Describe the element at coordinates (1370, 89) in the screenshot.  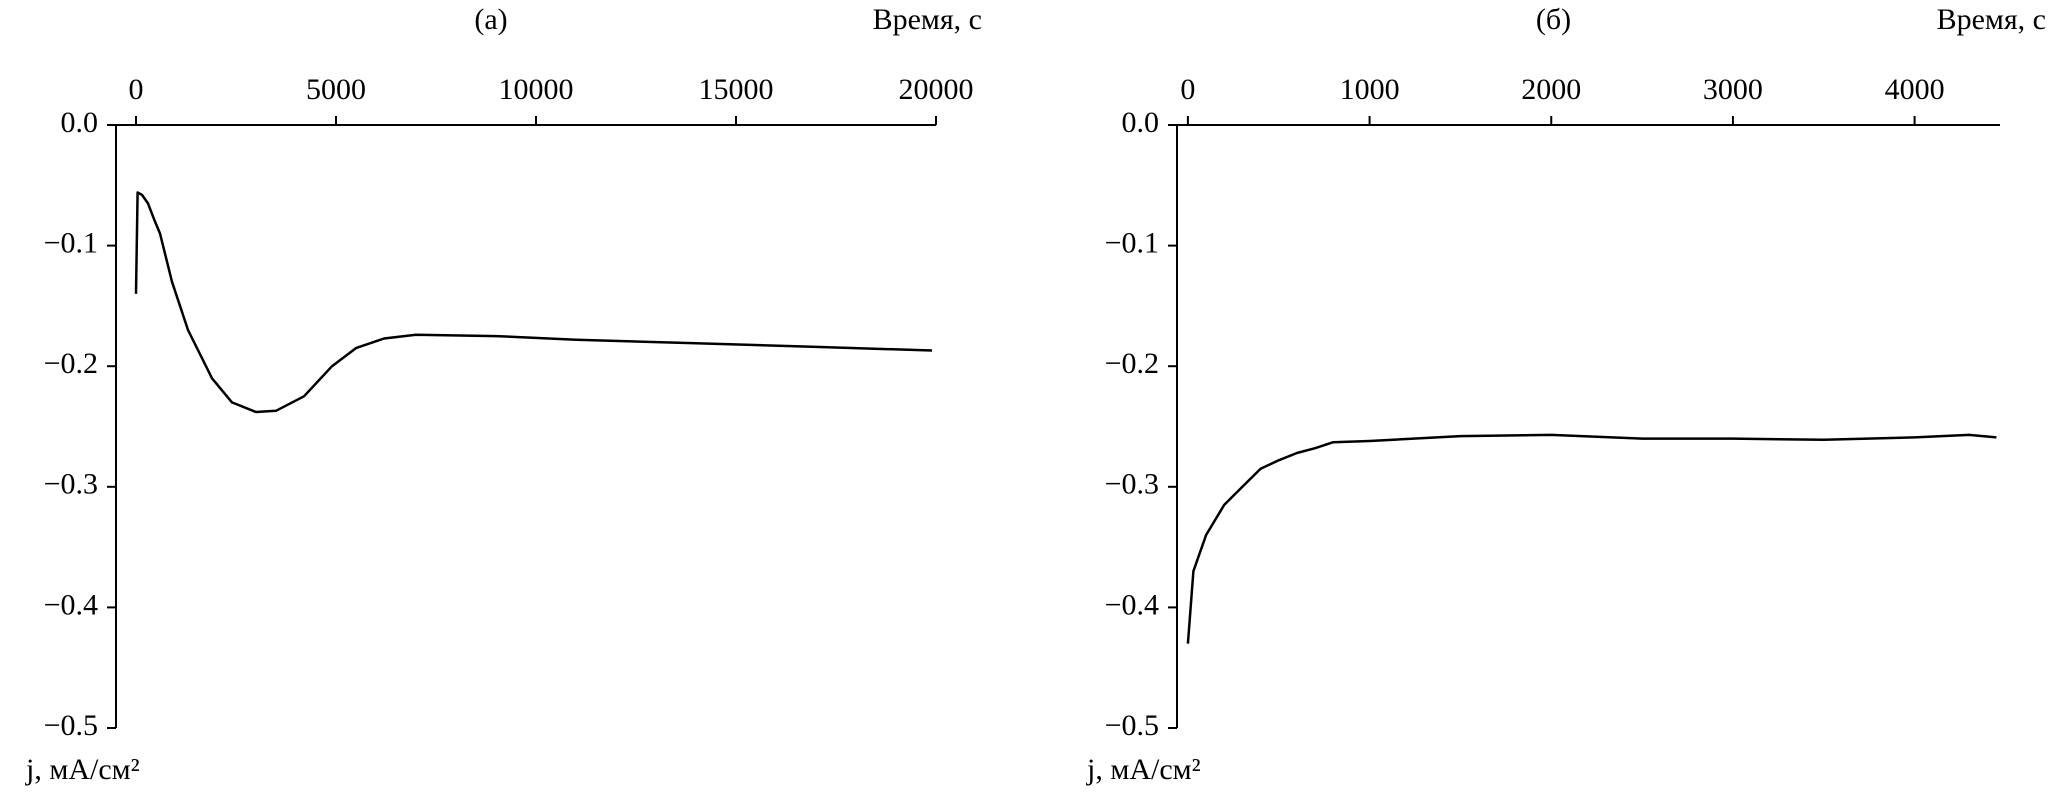
I see `x-tick-label: 1000` at that location.